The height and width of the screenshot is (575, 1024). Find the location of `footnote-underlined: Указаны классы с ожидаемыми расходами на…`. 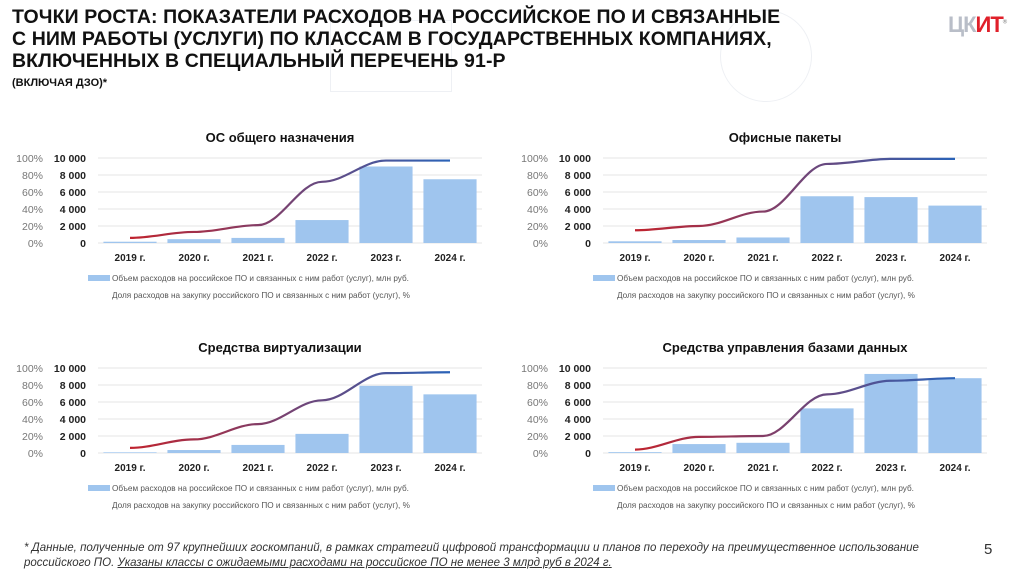

footnote-underlined: Указаны классы с ожидаемыми расходами на… is located at coordinates (364, 563).